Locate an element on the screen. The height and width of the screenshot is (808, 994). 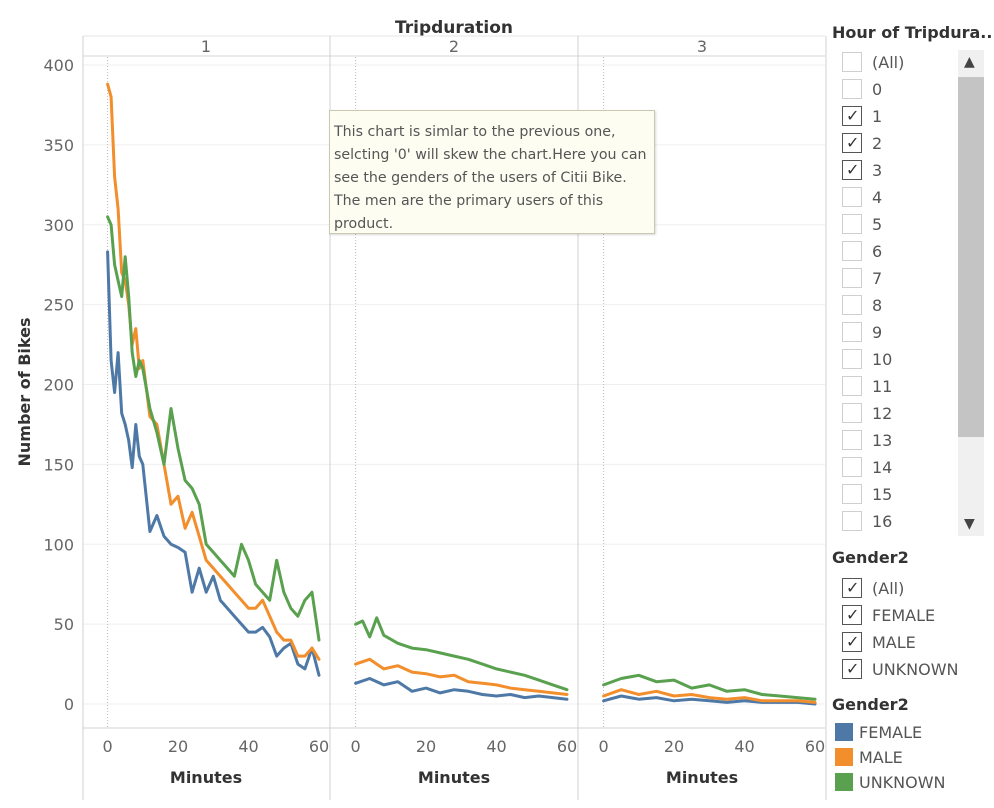
column-header-title: Tripduration is located at coordinates (454, 28).